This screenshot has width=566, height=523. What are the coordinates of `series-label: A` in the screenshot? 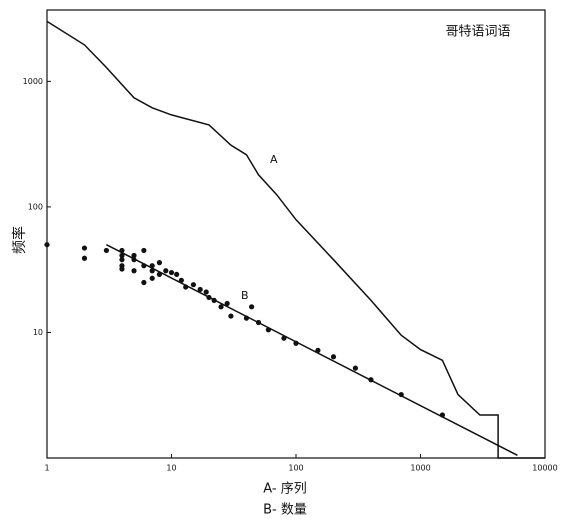 It's located at (274, 159).